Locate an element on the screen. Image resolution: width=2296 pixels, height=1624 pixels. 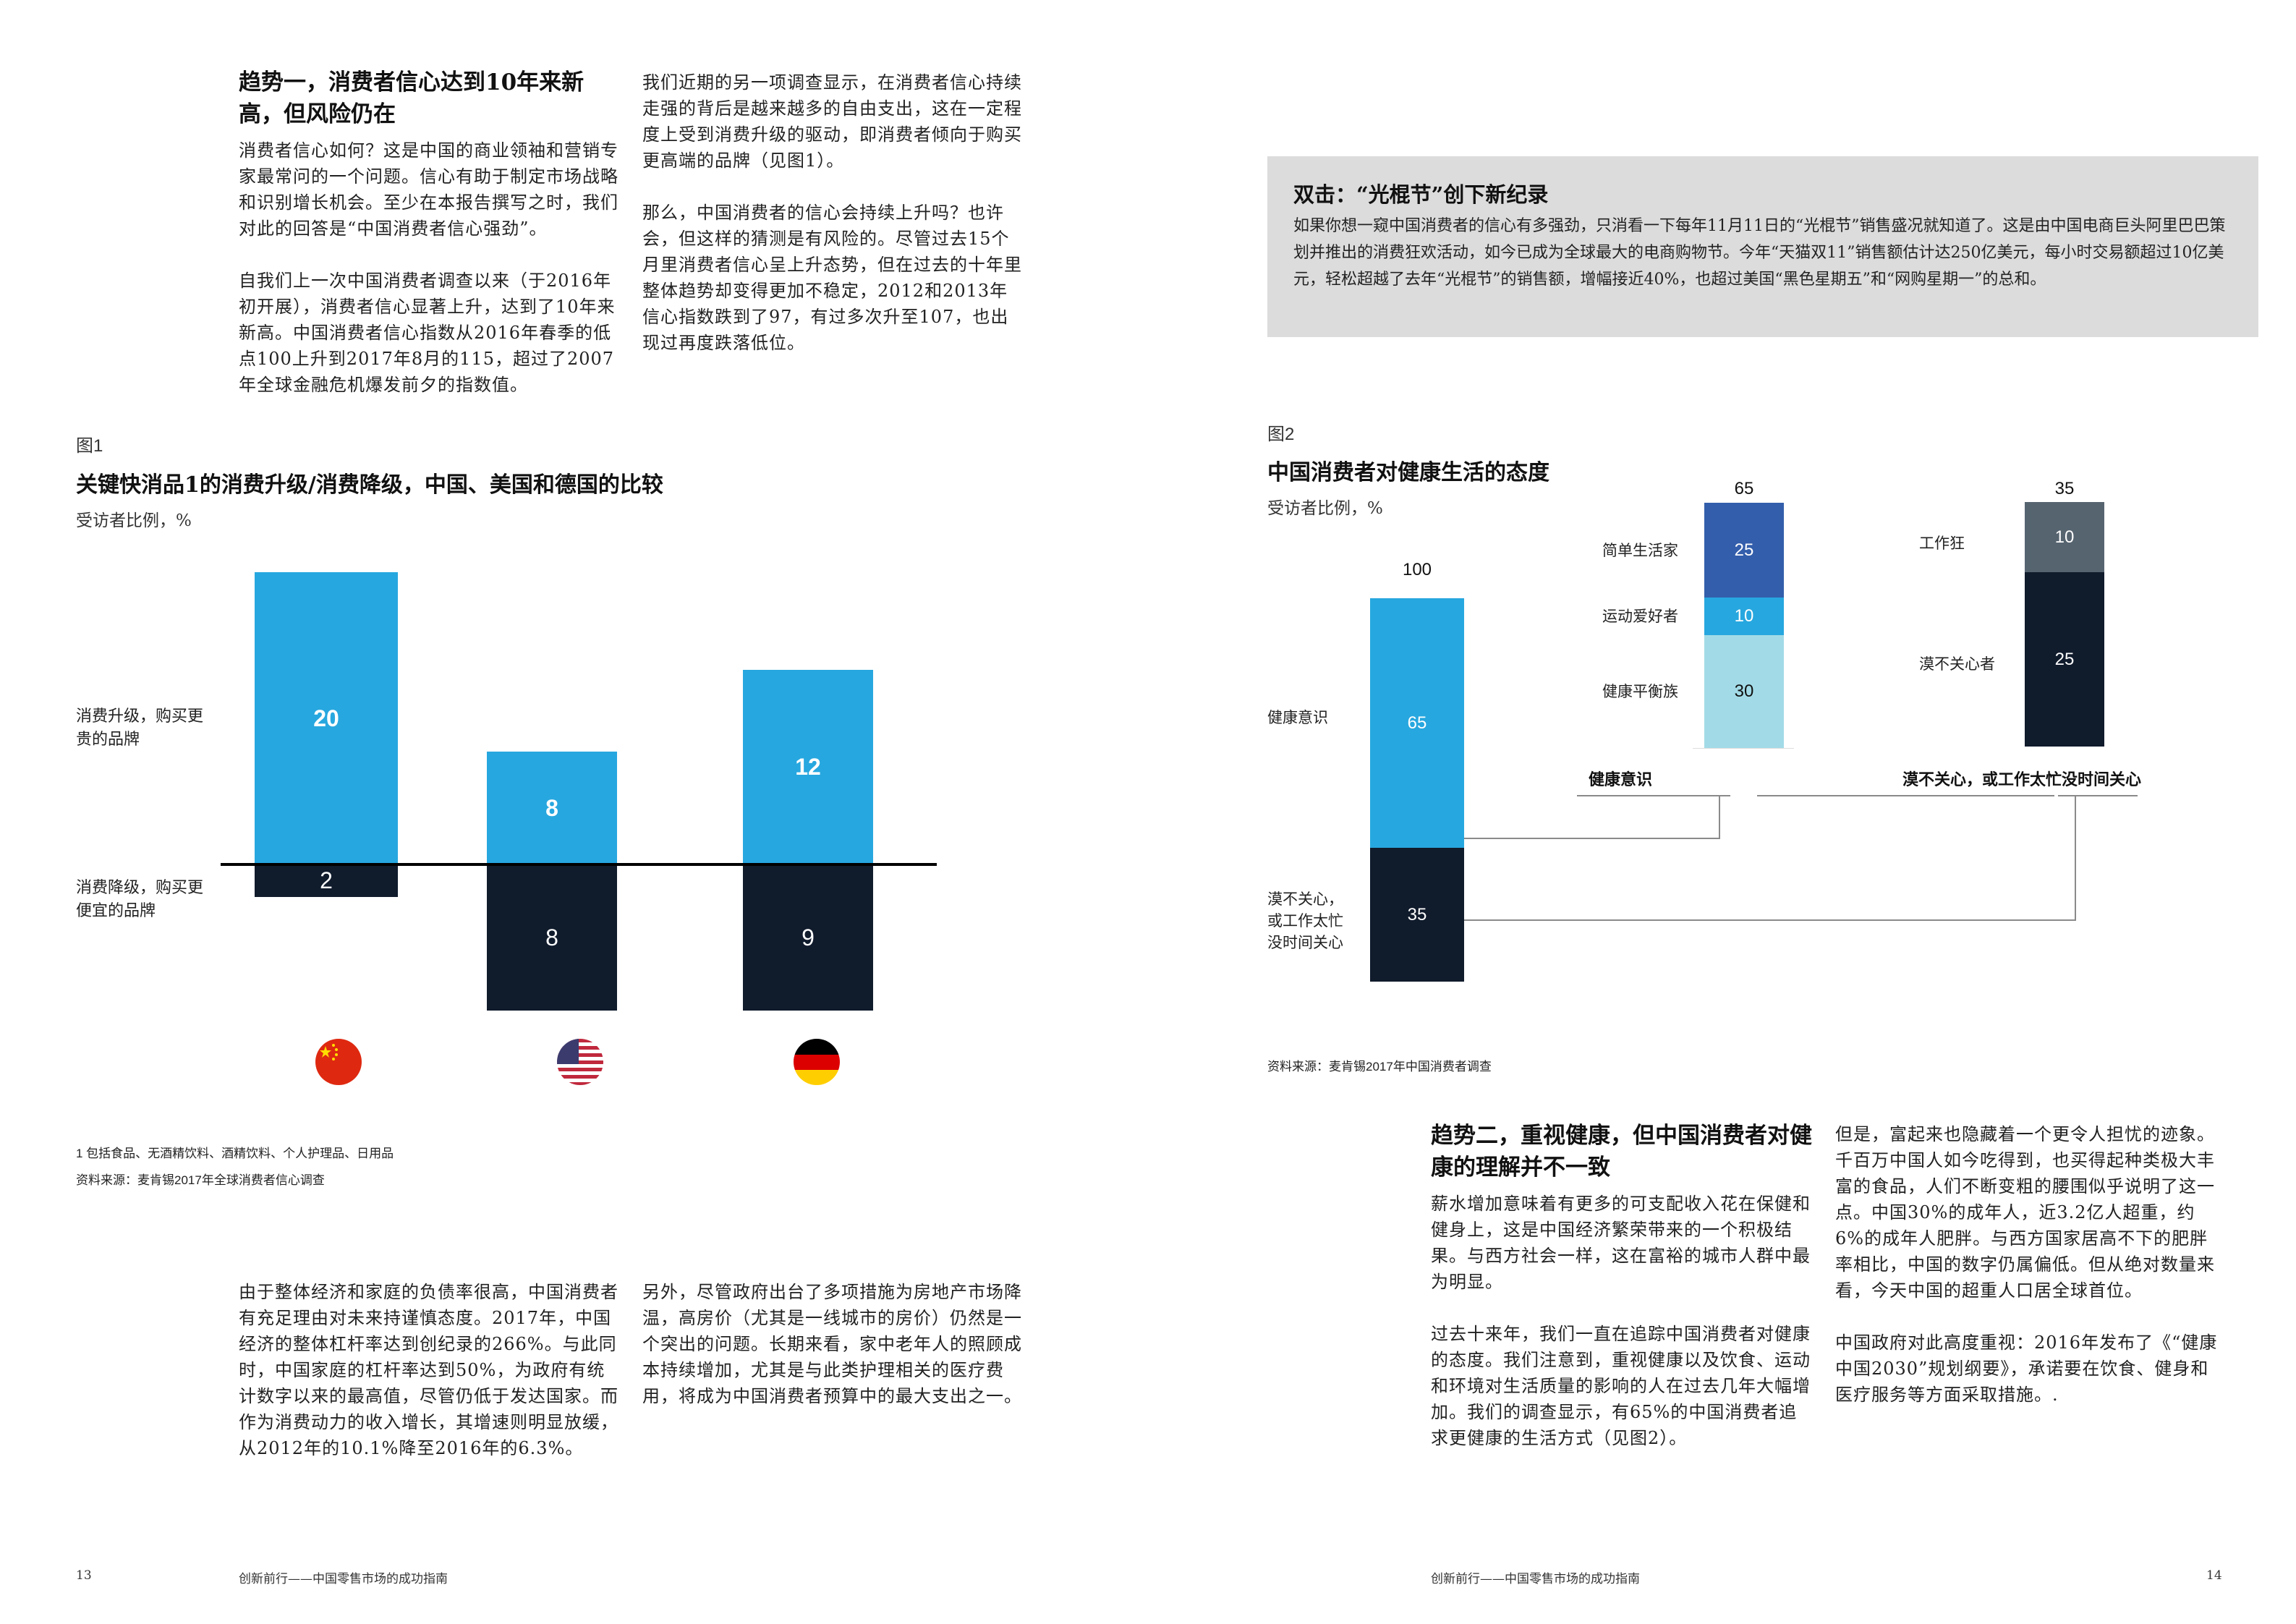
figure2-source: 资料来源：麦肯锡2017年中国消费者调查 is located at coordinates (1379, 1067).